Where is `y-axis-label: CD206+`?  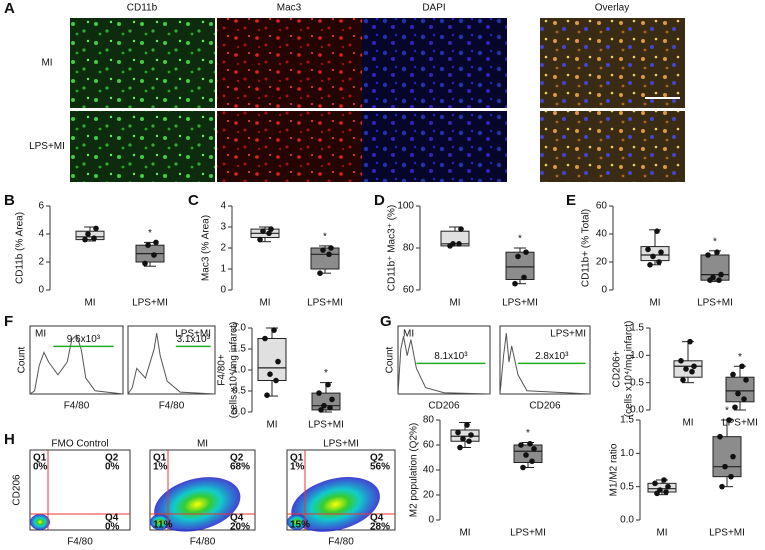 y-axis-label: CD206+ is located at coordinates (617, 368).